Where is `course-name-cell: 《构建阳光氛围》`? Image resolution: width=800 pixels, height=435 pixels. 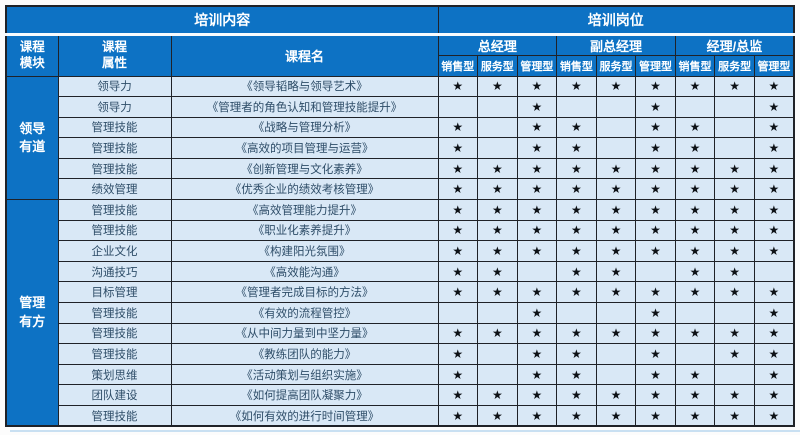 course-name-cell: 《构建阳光氛围》 is located at coordinates (304, 251).